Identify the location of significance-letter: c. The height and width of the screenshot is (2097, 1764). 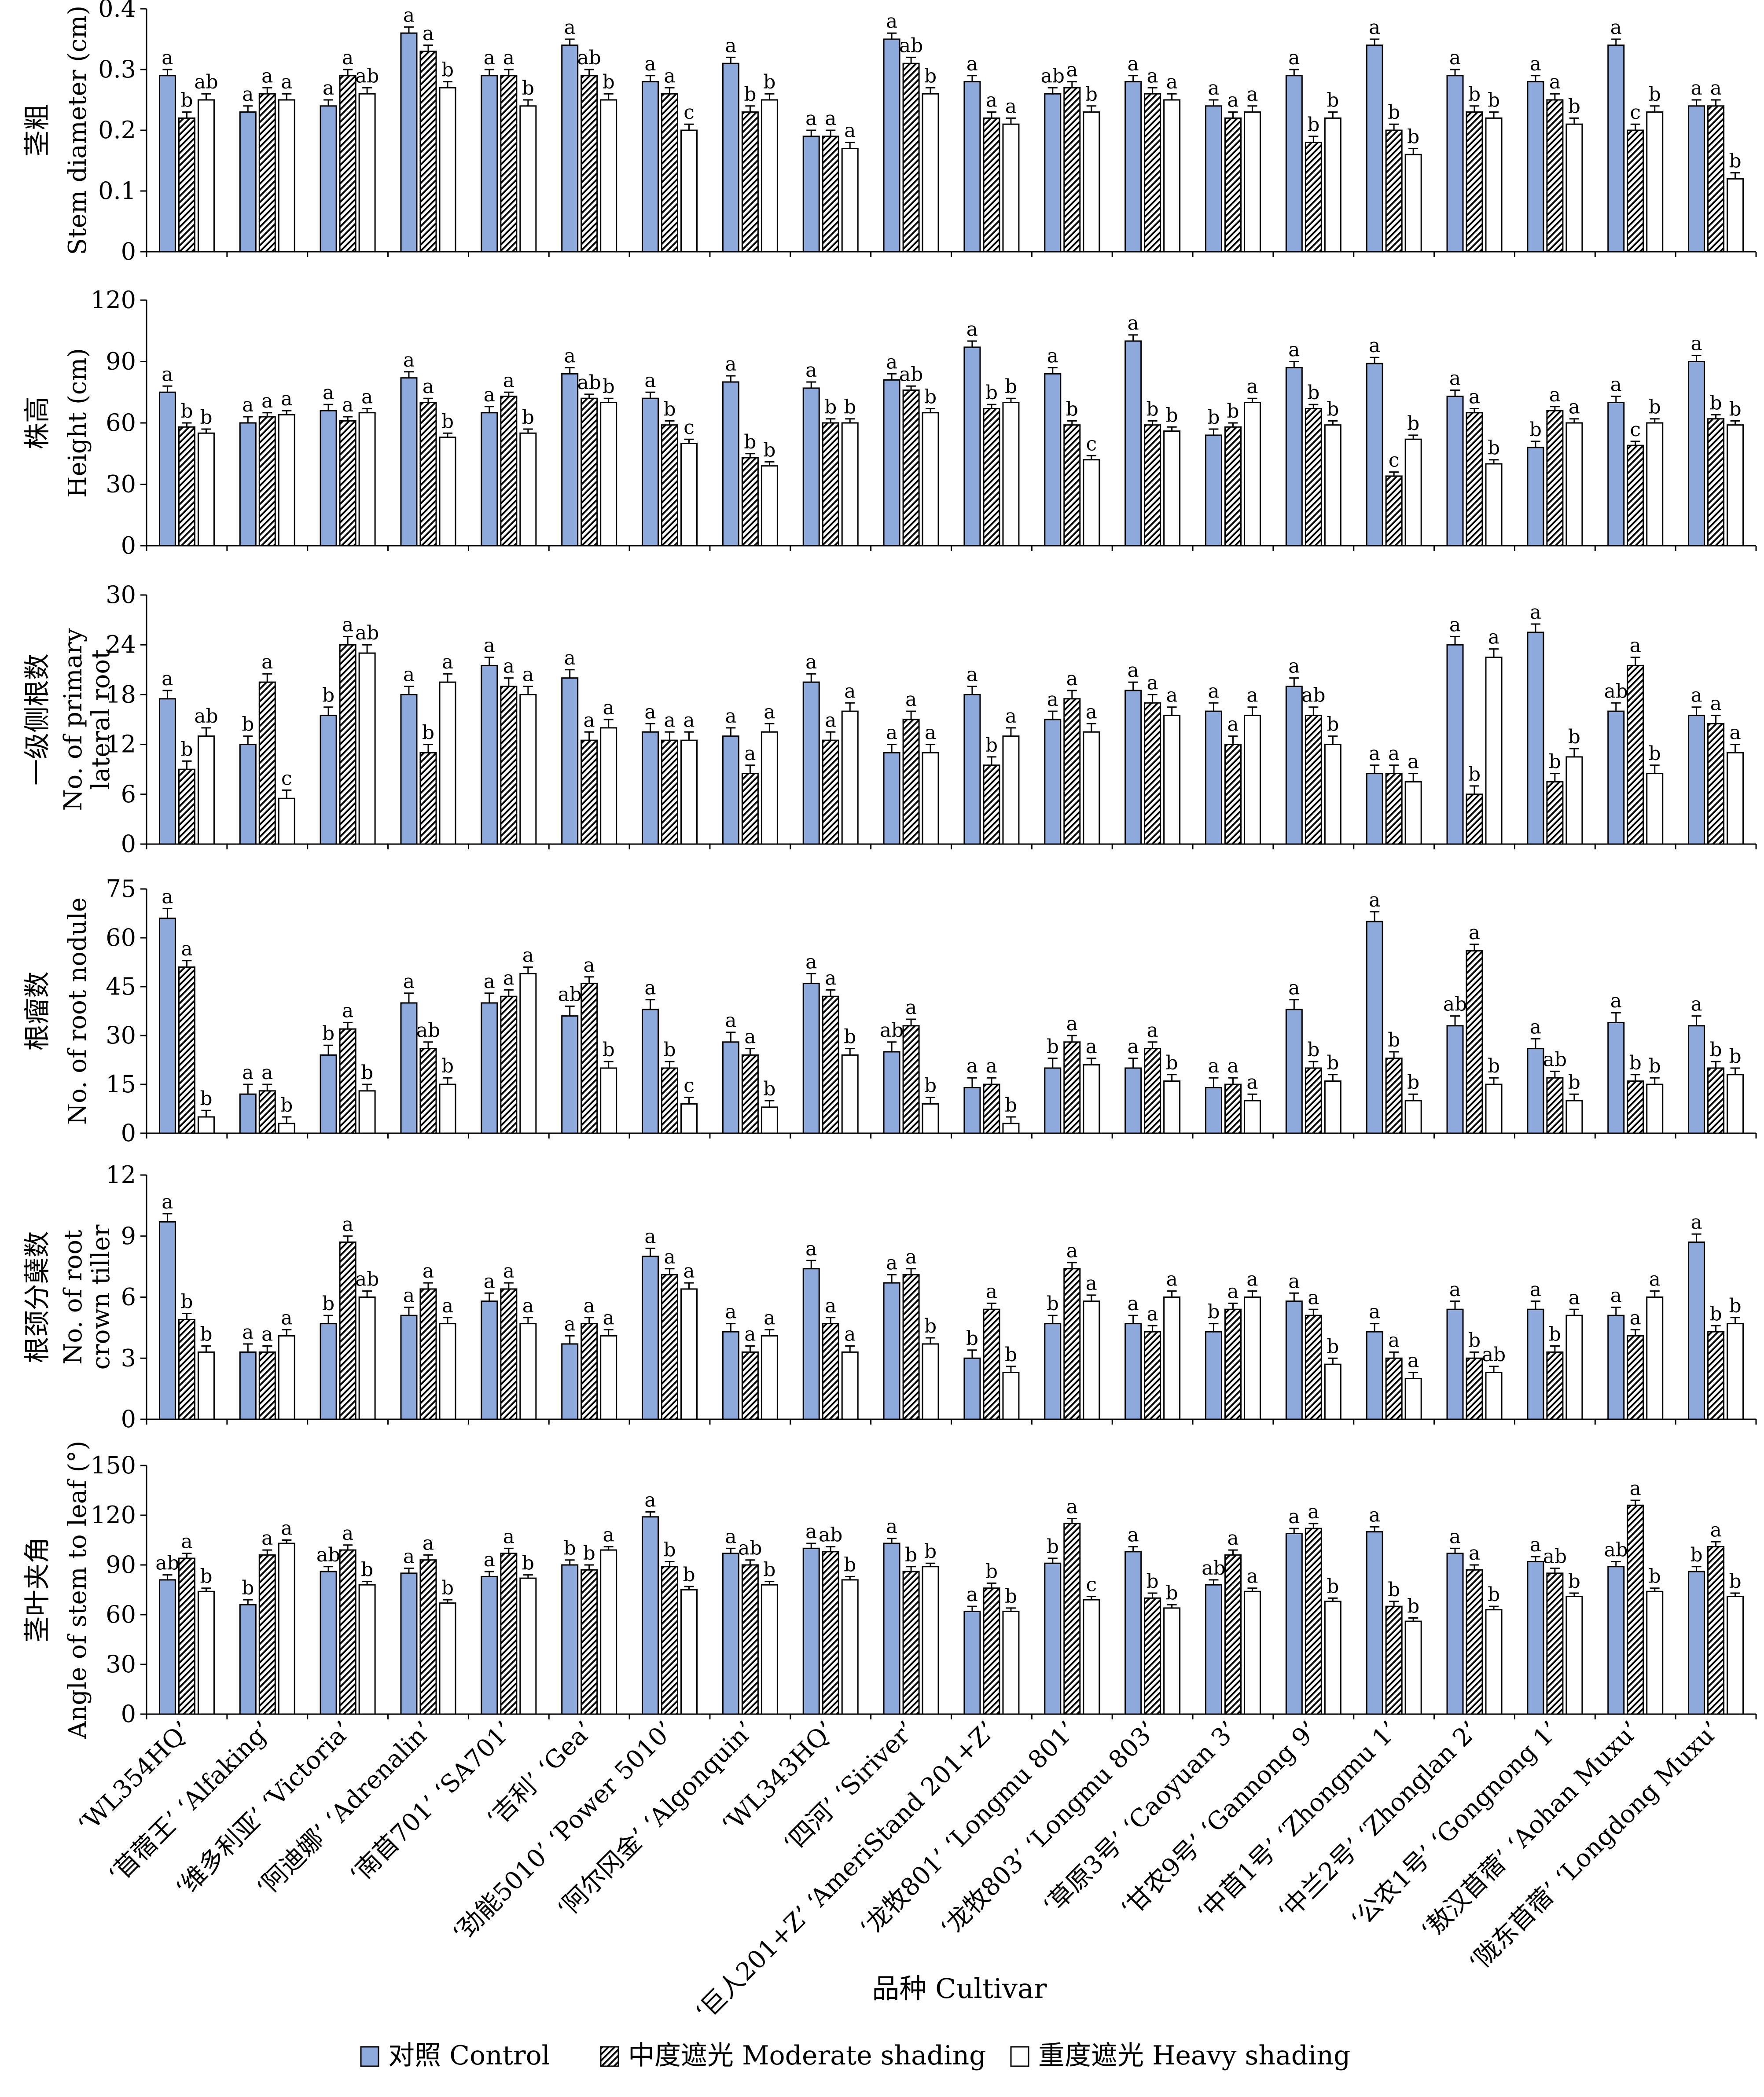
(1091, 1585).